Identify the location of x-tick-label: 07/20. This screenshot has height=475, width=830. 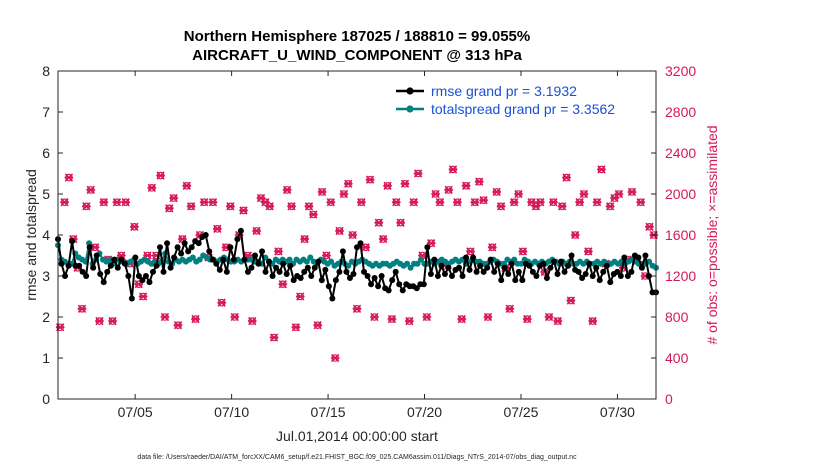
(424, 412).